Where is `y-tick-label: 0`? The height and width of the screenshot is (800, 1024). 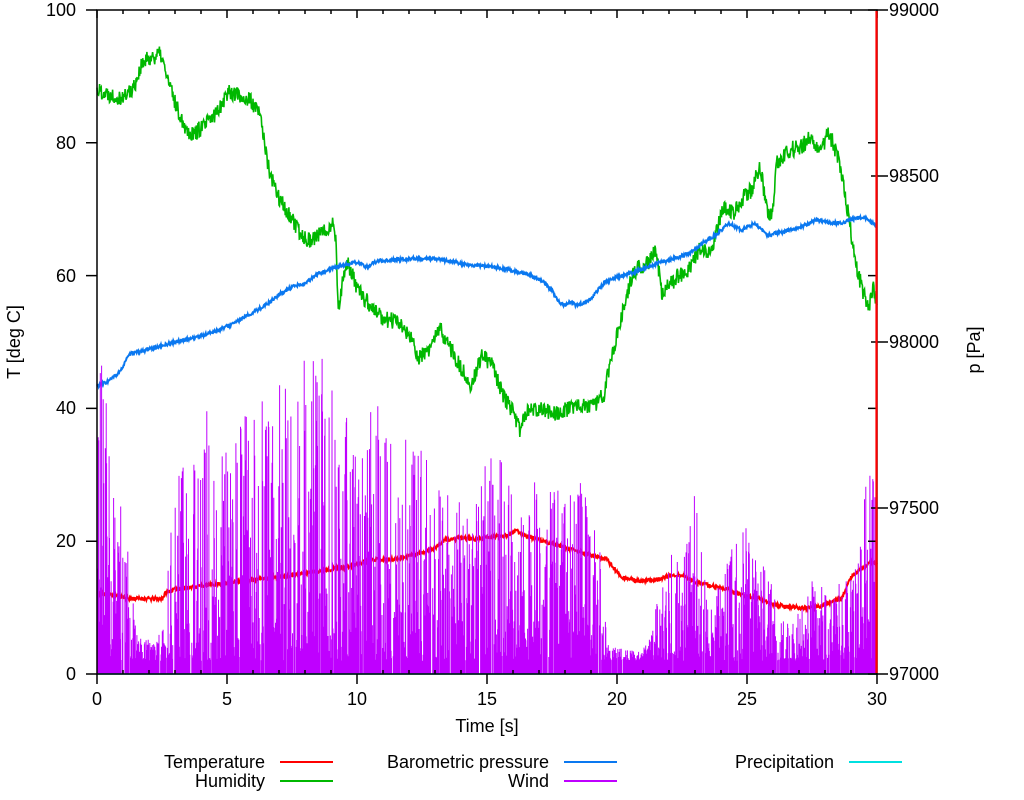
y-tick-label: 0 is located at coordinates (70, 674).